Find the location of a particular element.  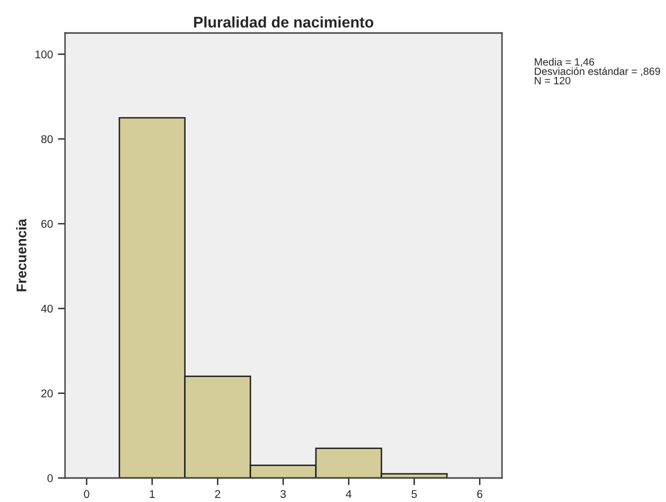

x-tick-label: 4 is located at coordinates (349, 494).